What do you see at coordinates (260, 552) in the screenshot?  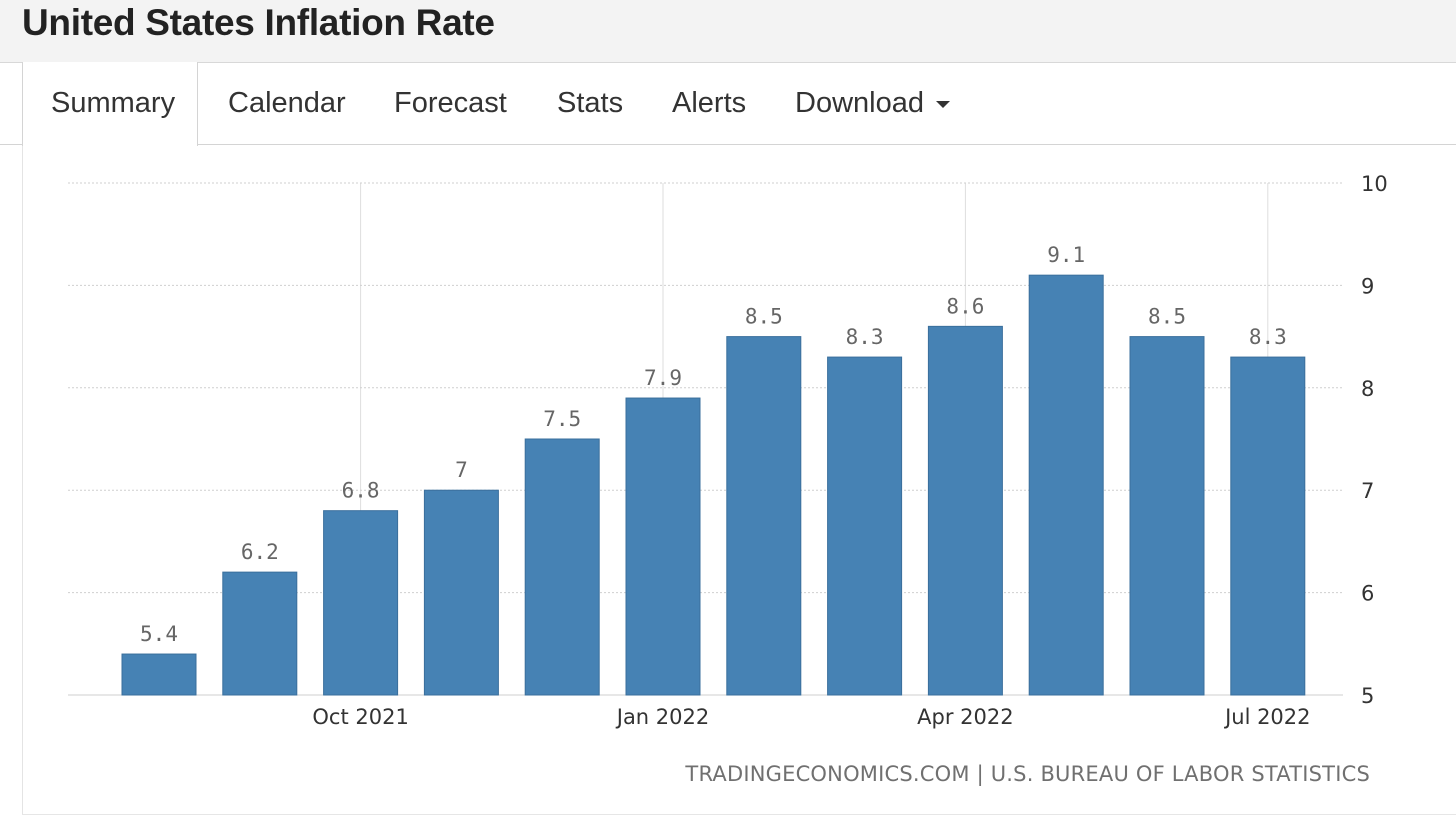 I see `bar-value-label: 6.2` at bounding box center [260, 552].